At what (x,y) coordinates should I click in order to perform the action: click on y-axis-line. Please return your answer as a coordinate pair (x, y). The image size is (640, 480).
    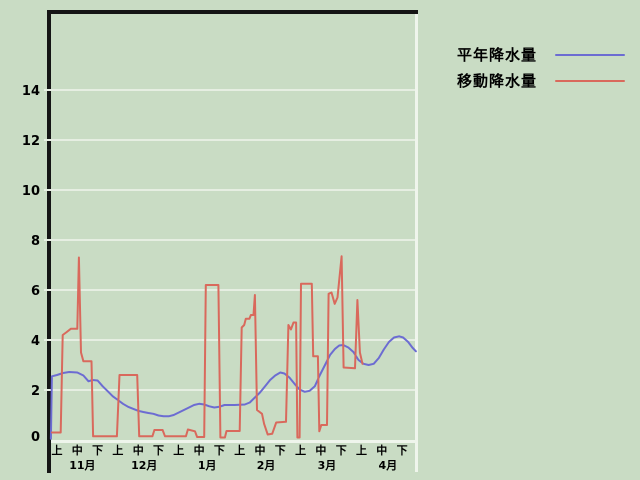
    Looking at the image, I should click on (49, 241).